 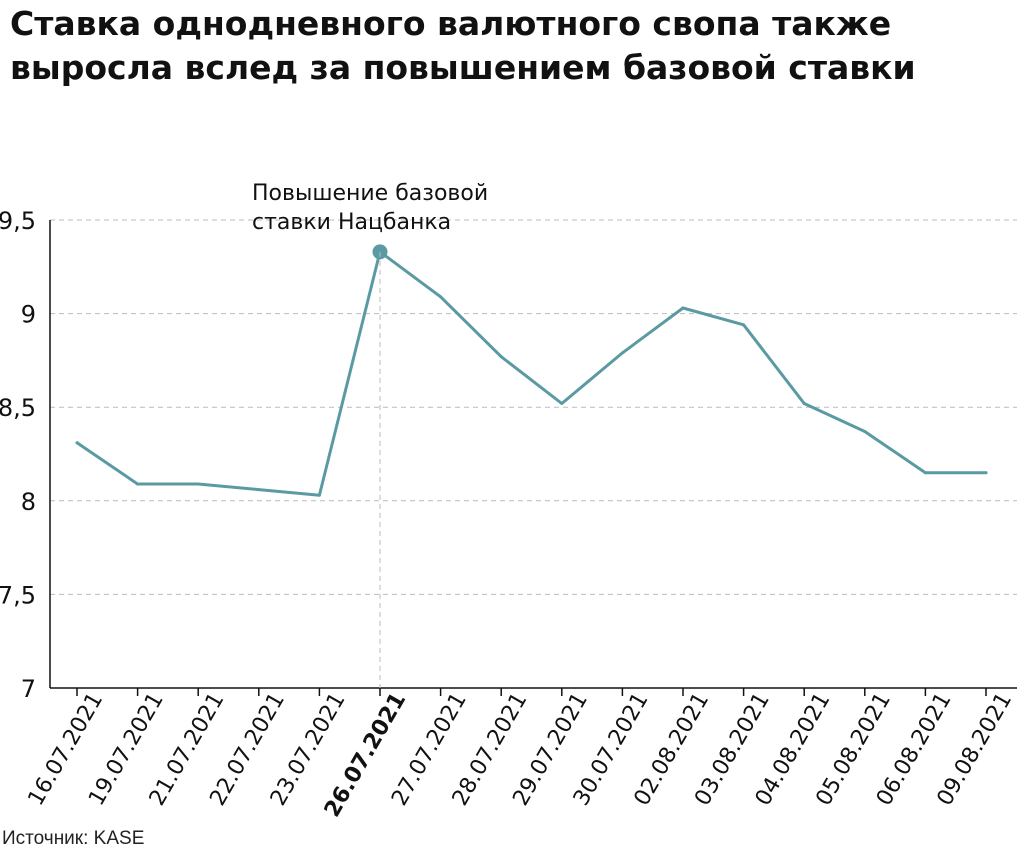 What do you see at coordinates (351, 222) in the screenshot?
I see `annotation-text-line: ставки Нацбанка` at bounding box center [351, 222].